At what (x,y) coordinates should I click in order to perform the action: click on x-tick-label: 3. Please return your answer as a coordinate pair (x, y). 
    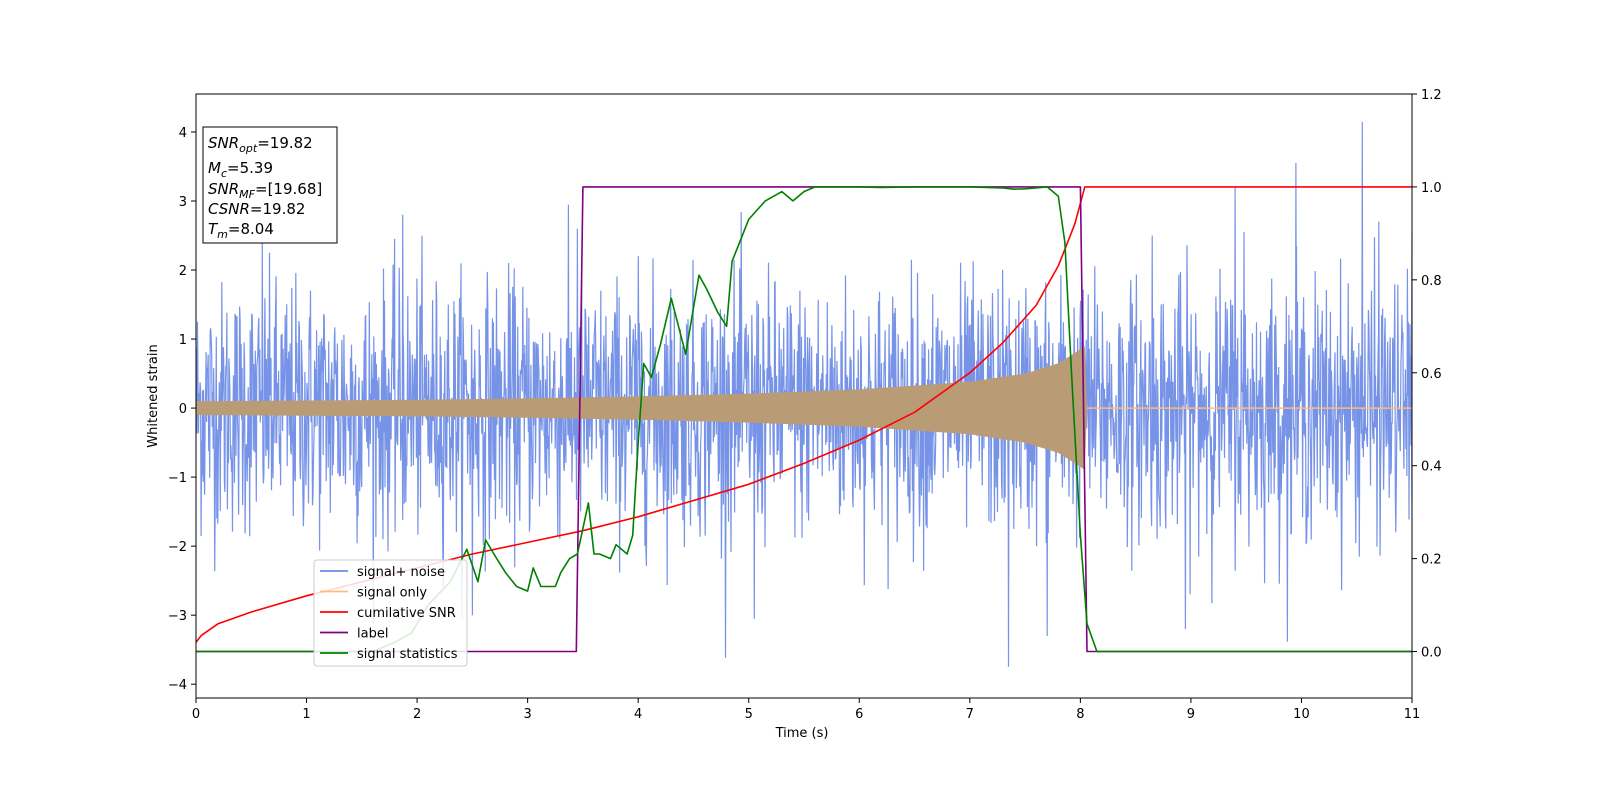
    Looking at the image, I should click on (527, 714).